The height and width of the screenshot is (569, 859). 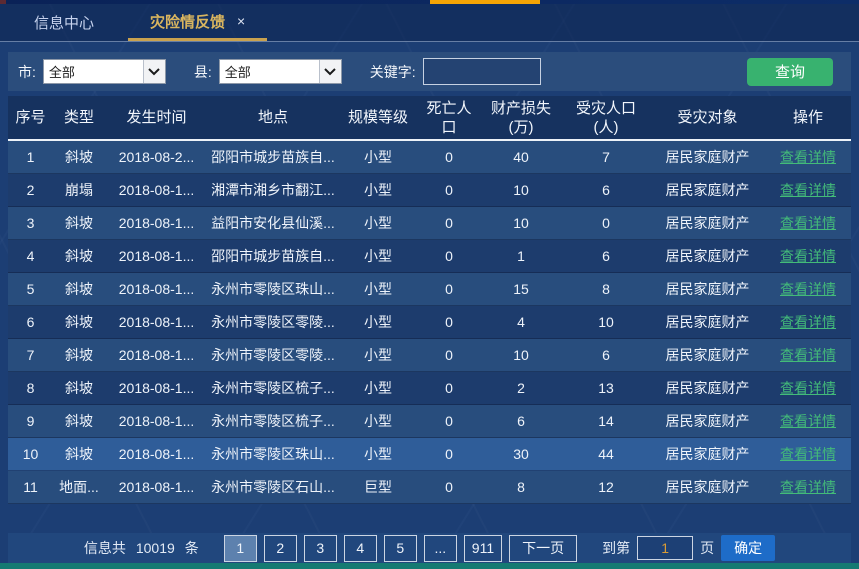 What do you see at coordinates (30, 322) in the screenshot?
I see `cell-no: 6` at bounding box center [30, 322].